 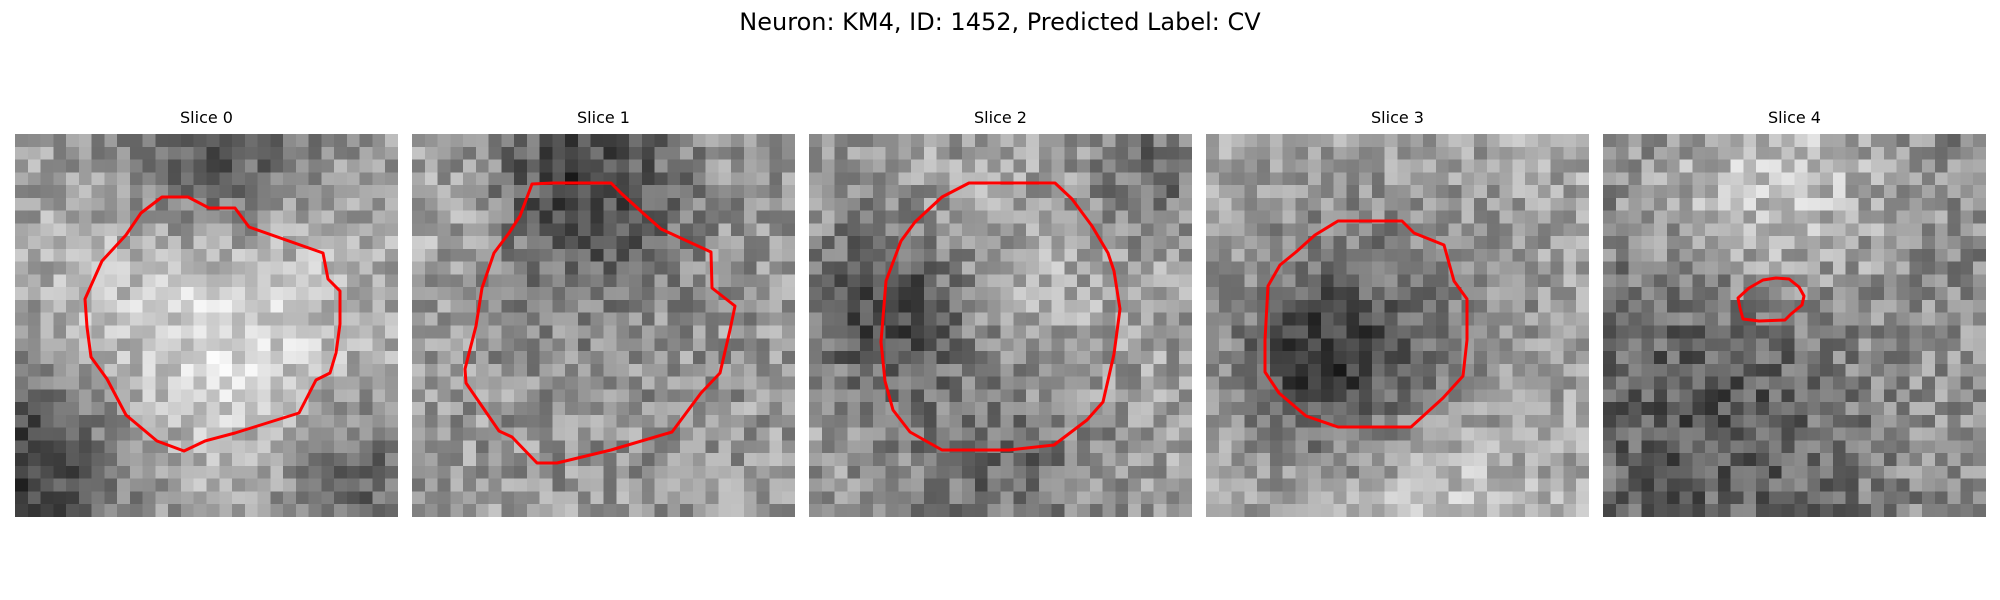 I want to click on slice-title: Slice 4, so click(x=1794, y=117).